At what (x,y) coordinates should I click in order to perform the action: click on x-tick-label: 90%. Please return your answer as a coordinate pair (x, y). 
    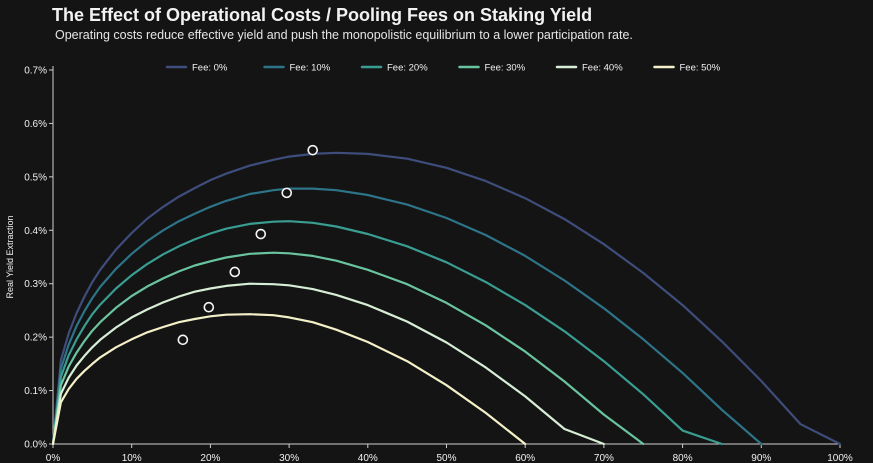
    Looking at the image, I should click on (761, 458).